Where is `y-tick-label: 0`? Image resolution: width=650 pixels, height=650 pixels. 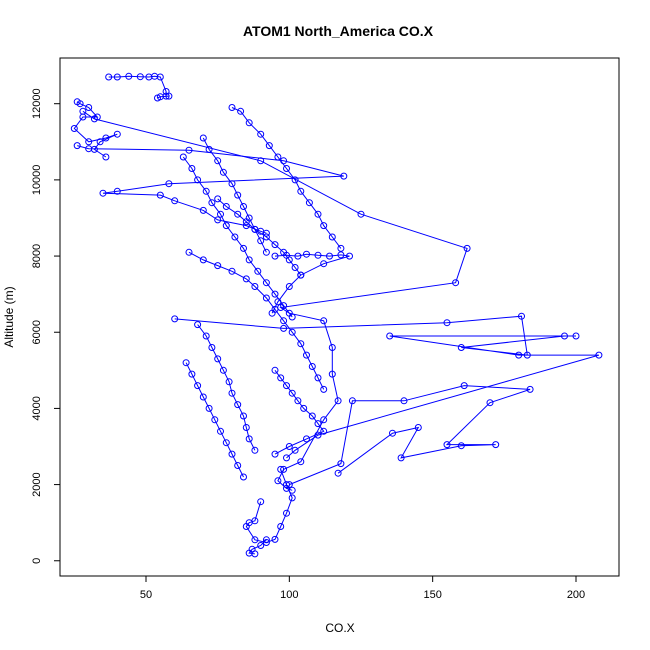 y-tick-label: 0 is located at coordinates (37, 561).